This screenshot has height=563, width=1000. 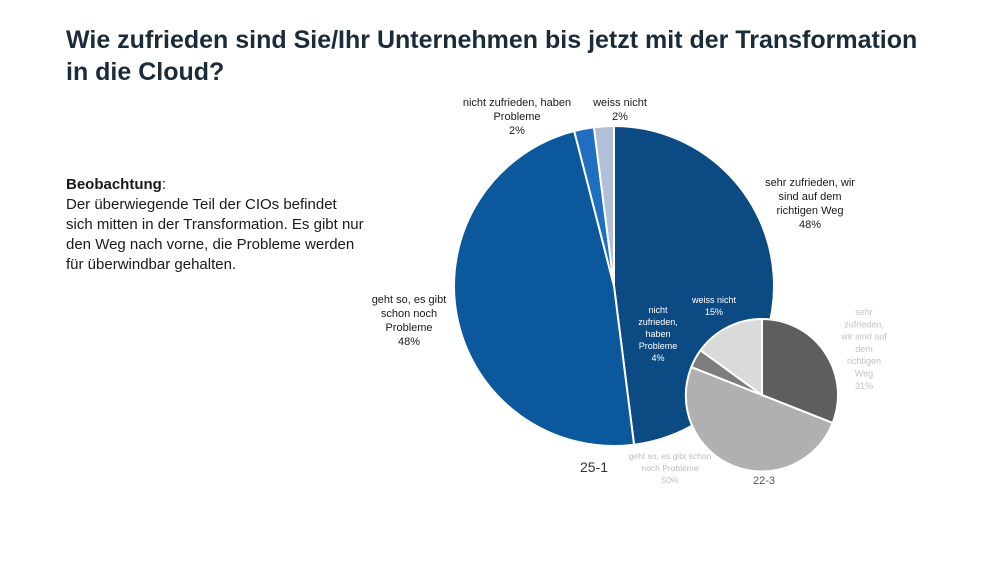 I want to click on pie-25-1-label-nicht-zufrieden-haben-probleme: nicht zufrieden, haben Probleme 2%, so click(x=517, y=117).